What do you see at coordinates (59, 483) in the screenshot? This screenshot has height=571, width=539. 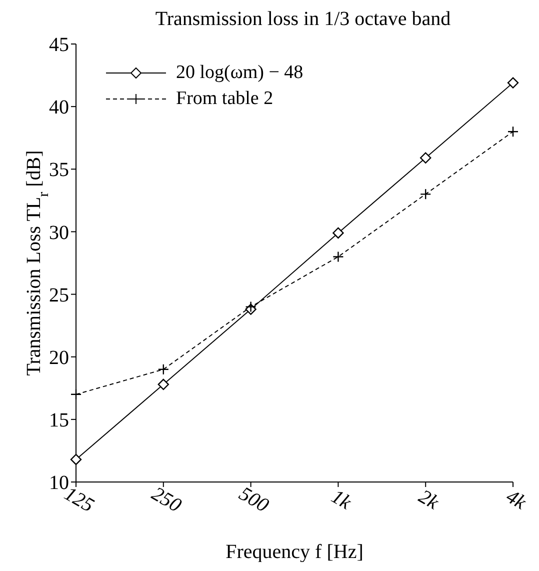 I see `y-tick-label: 10` at bounding box center [59, 483].